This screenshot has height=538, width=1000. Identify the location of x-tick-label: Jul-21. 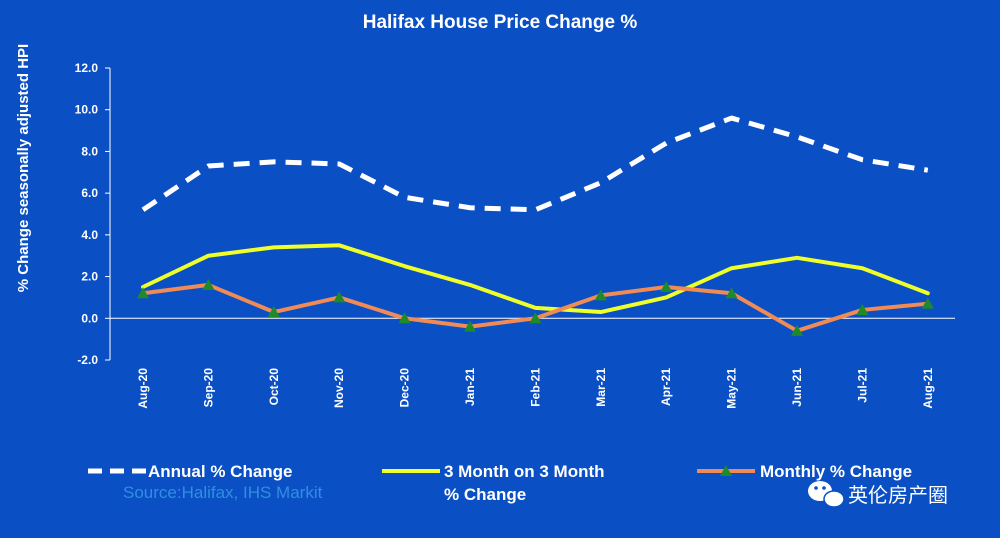
(862, 385).